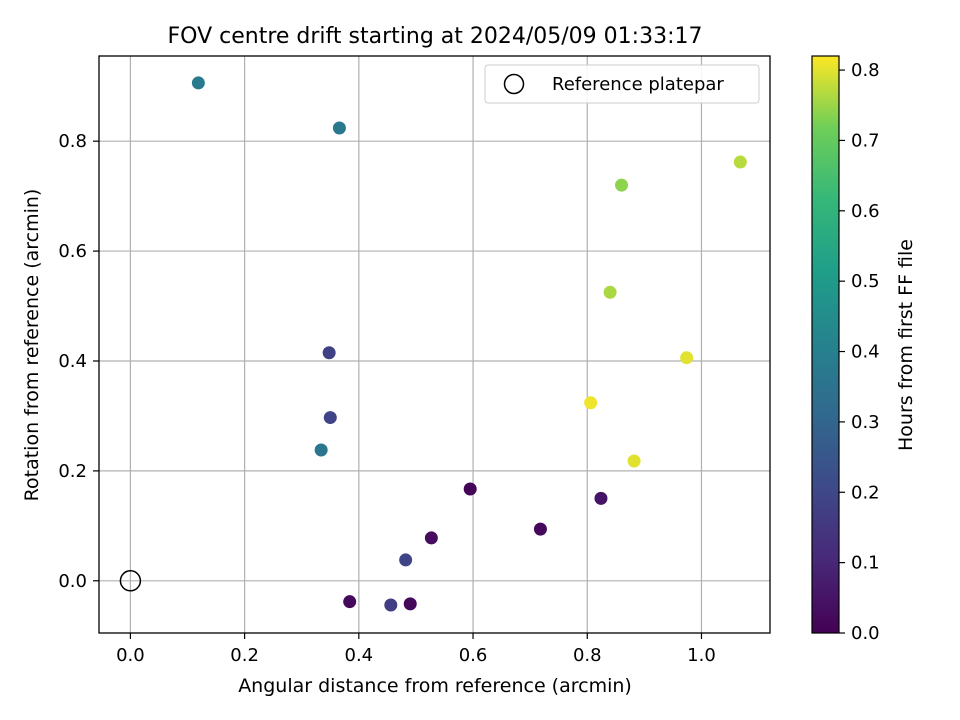  I want to click on colorbar-tick-label: 0.7, so click(865, 140).